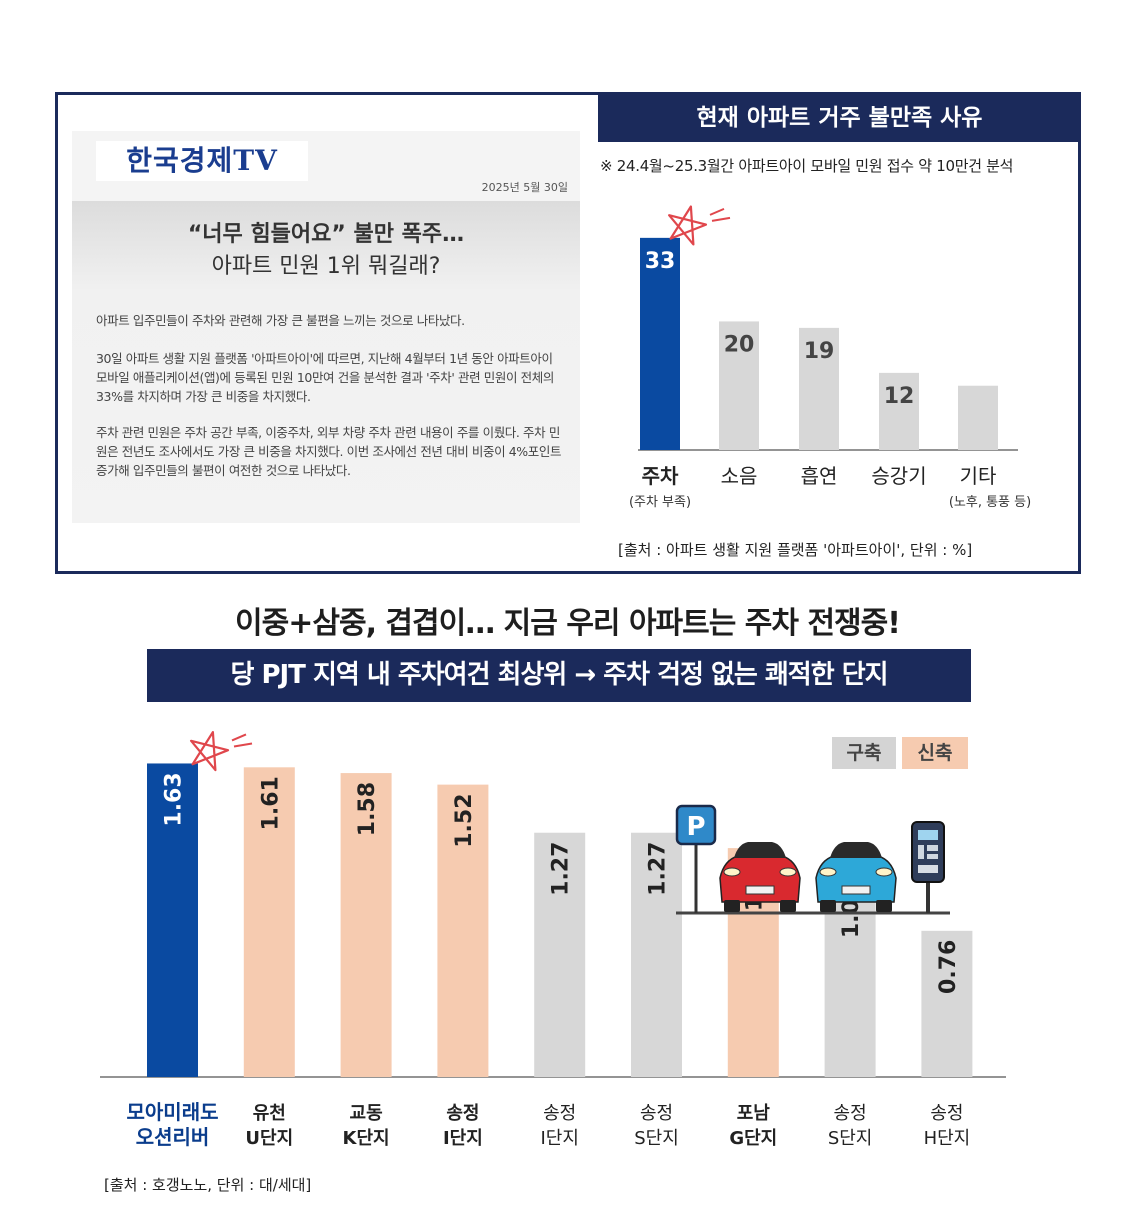 The width and height of the screenshot is (1135, 1228). What do you see at coordinates (898, 476) in the screenshot?
I see `chart1-category-3: 승강기` at bounding box center [898, 476].